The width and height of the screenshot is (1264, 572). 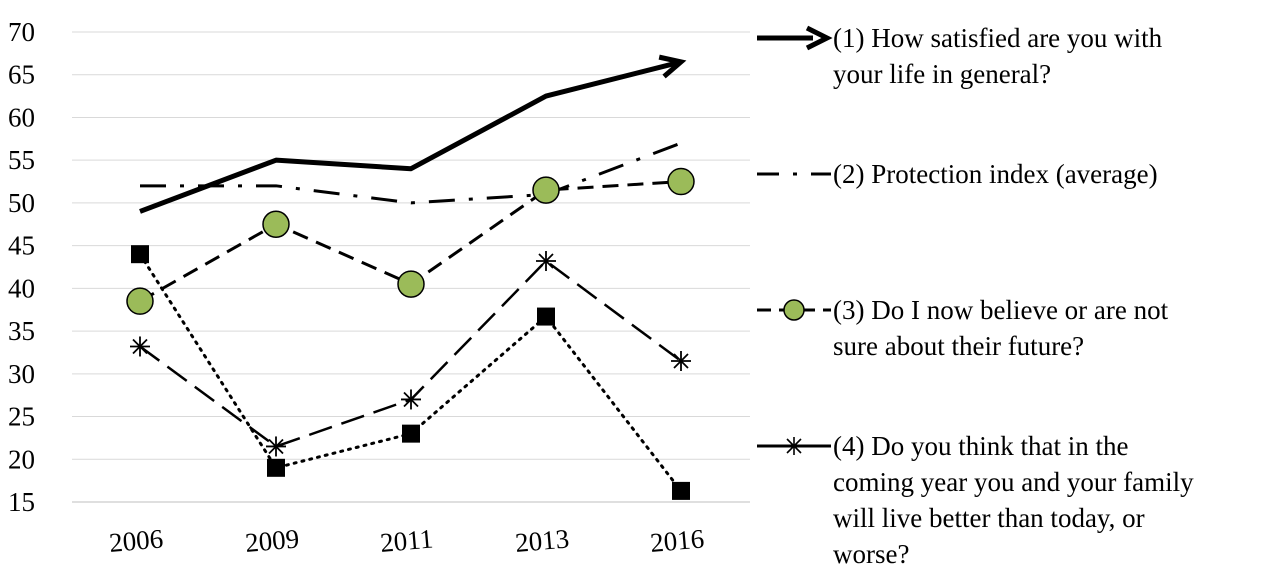 I want to click on x-tick-label: 2013, so click(x=542, y=540).